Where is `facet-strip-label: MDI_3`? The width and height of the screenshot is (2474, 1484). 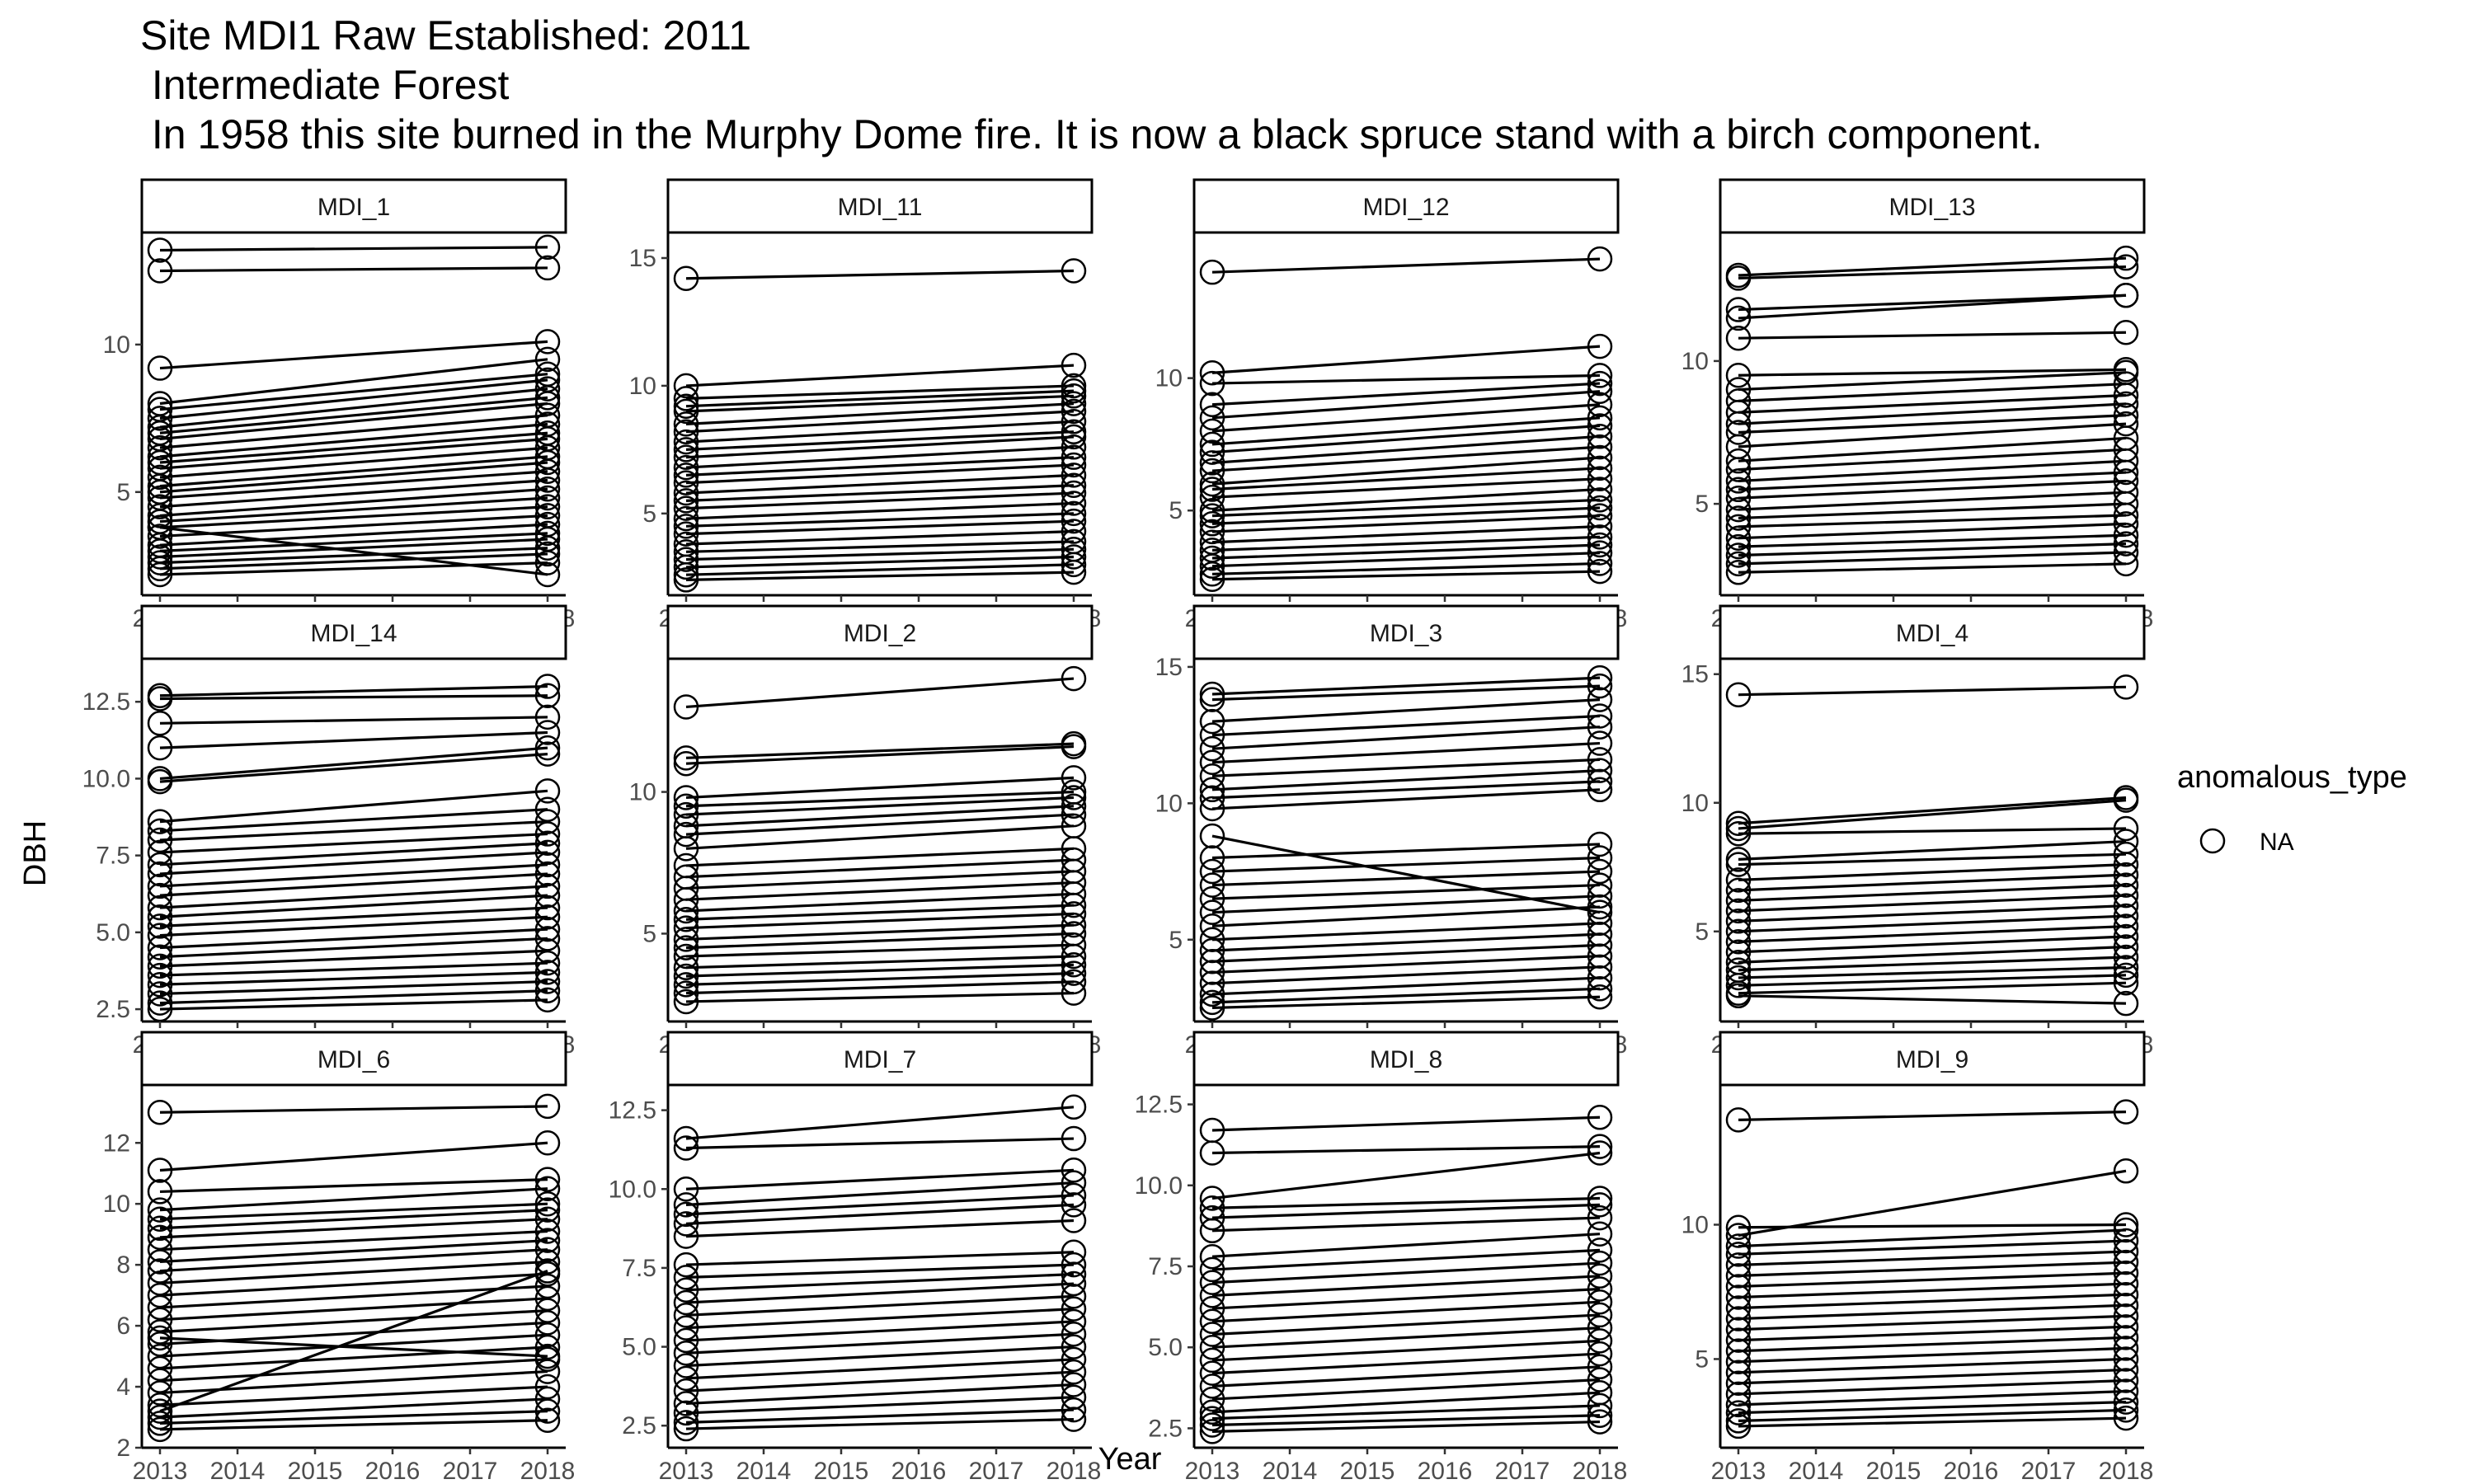
facet-strip-label: MDI_3 is located at coordinates (1406, 633).